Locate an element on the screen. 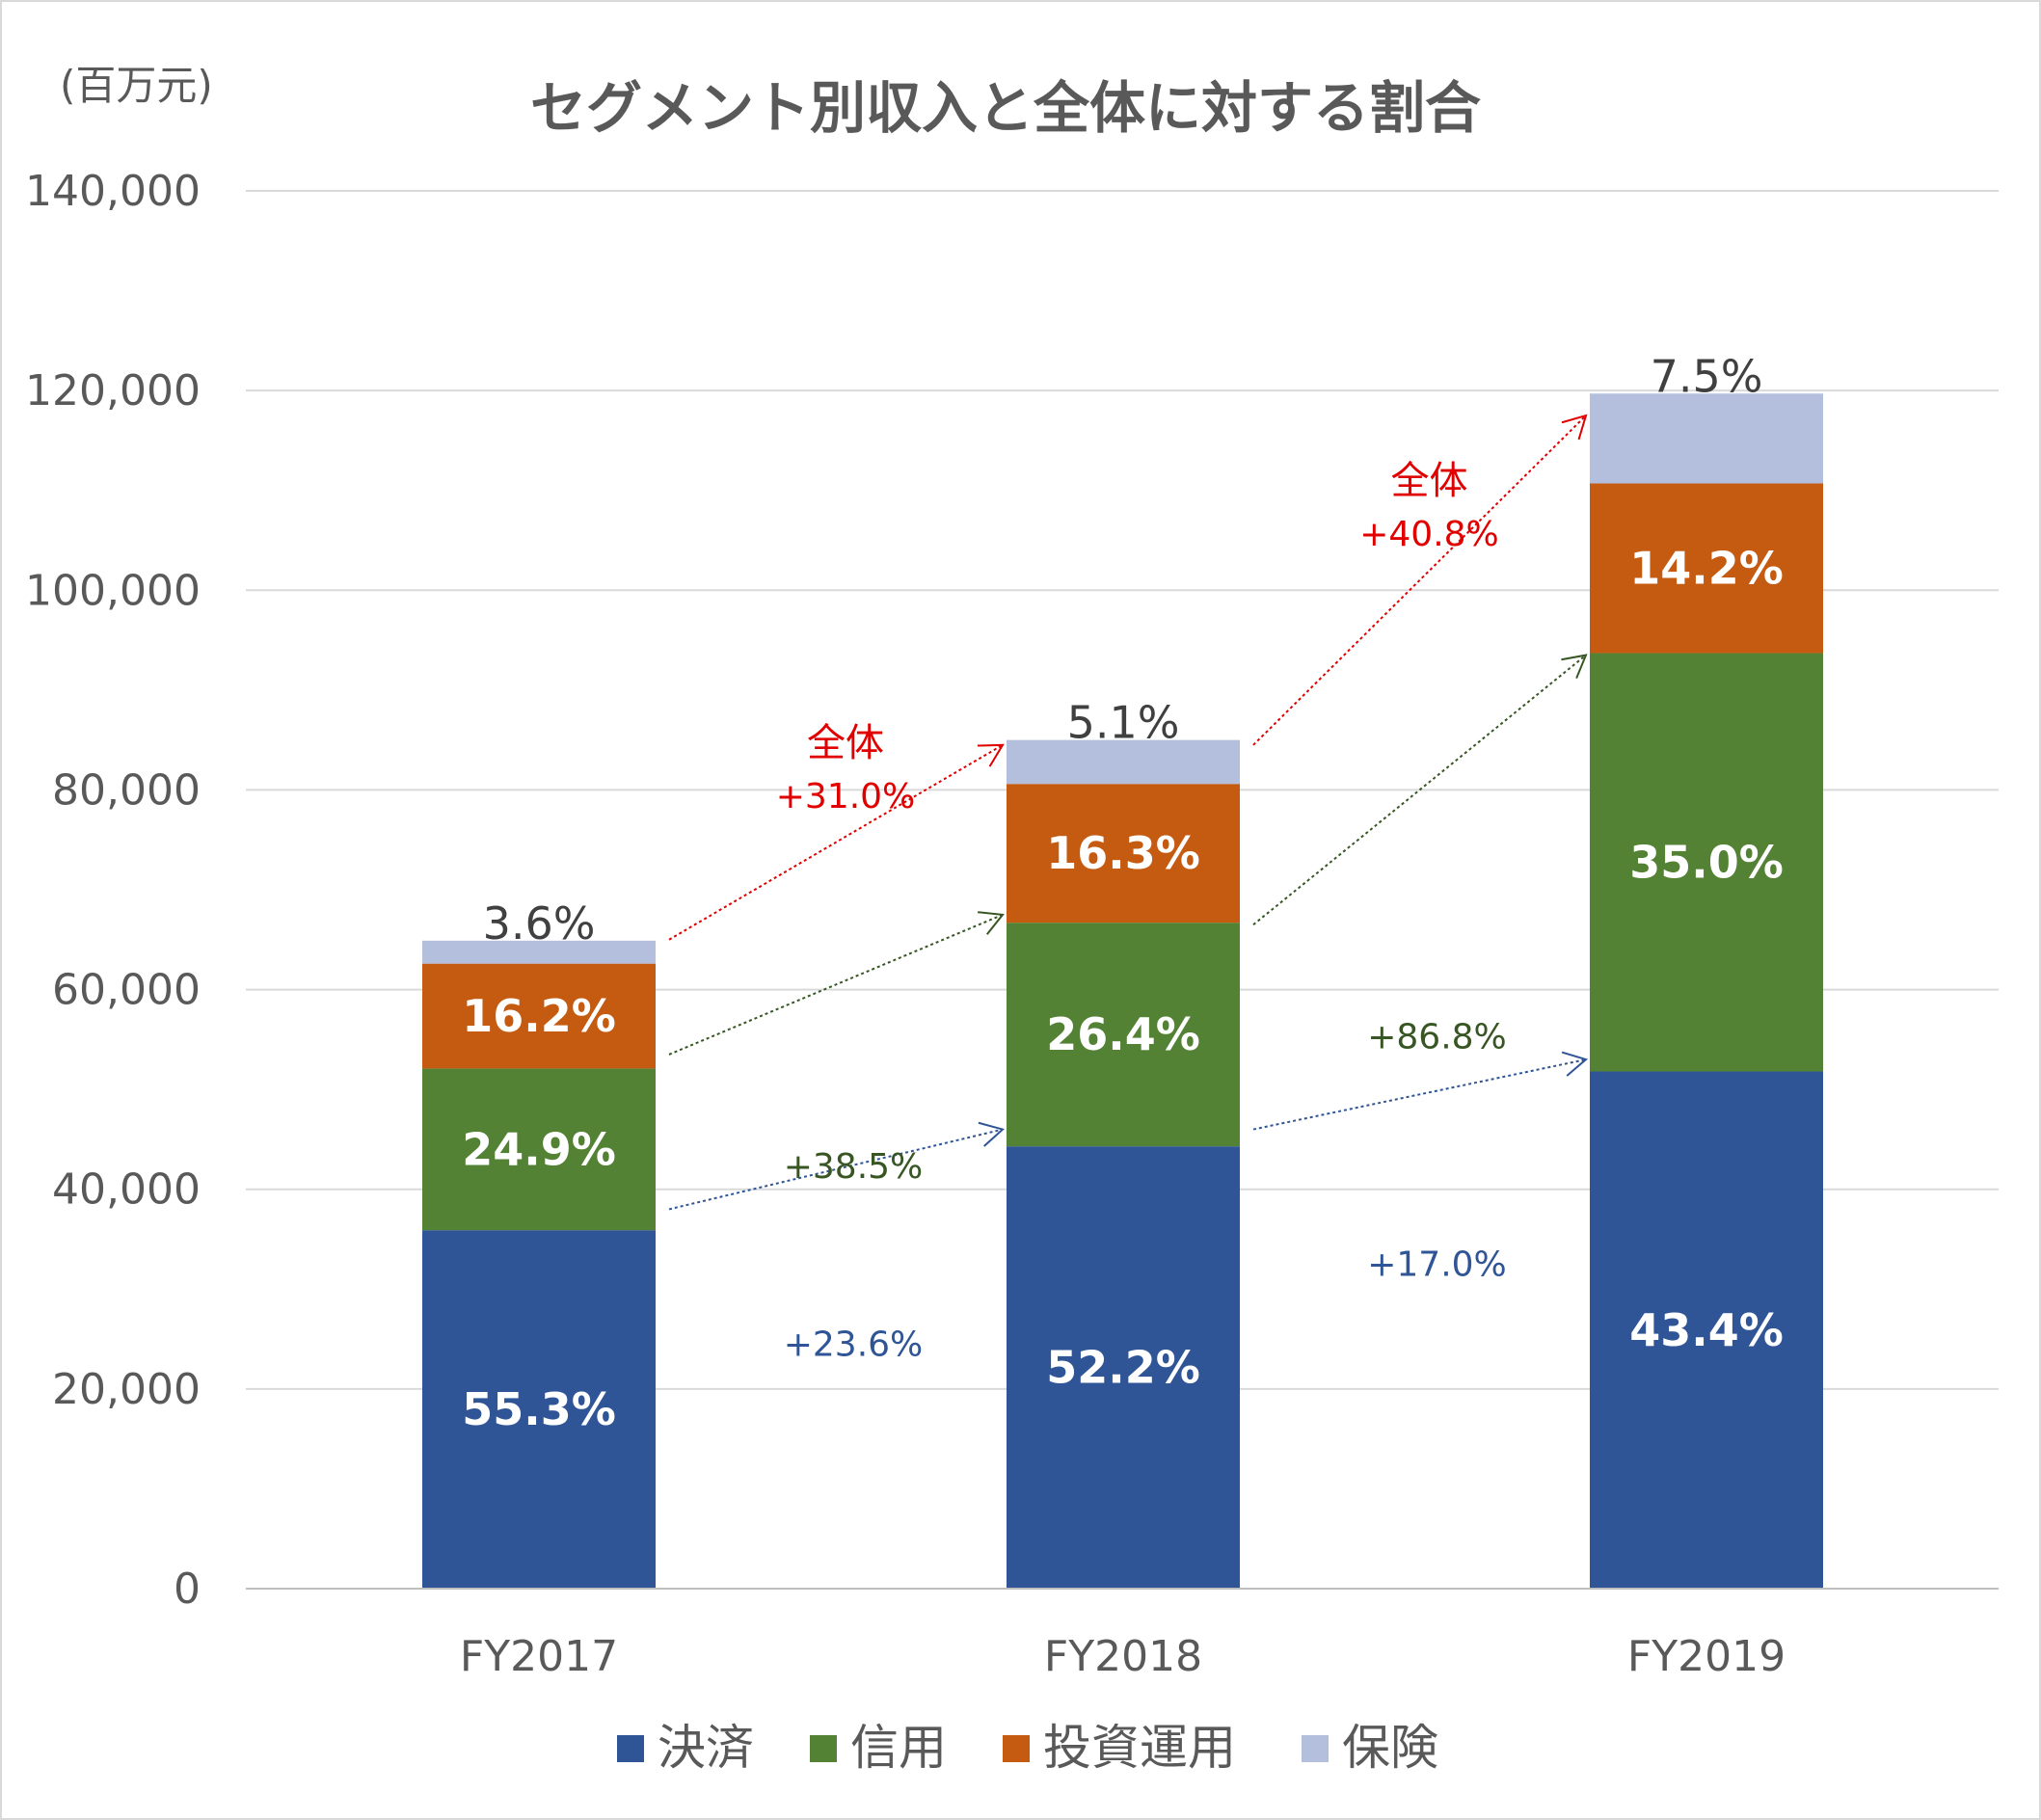 The width and height of the screenshot is (2041, 1820). legend-label: 保険 is located at coordinates (1390, 1748).